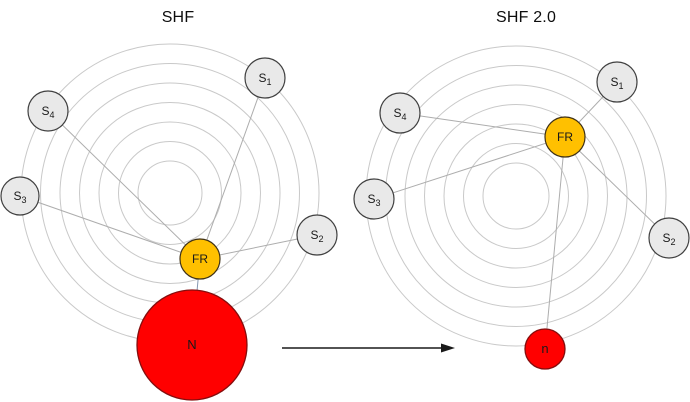  I want to click on arrow-head, so click(448, 348).